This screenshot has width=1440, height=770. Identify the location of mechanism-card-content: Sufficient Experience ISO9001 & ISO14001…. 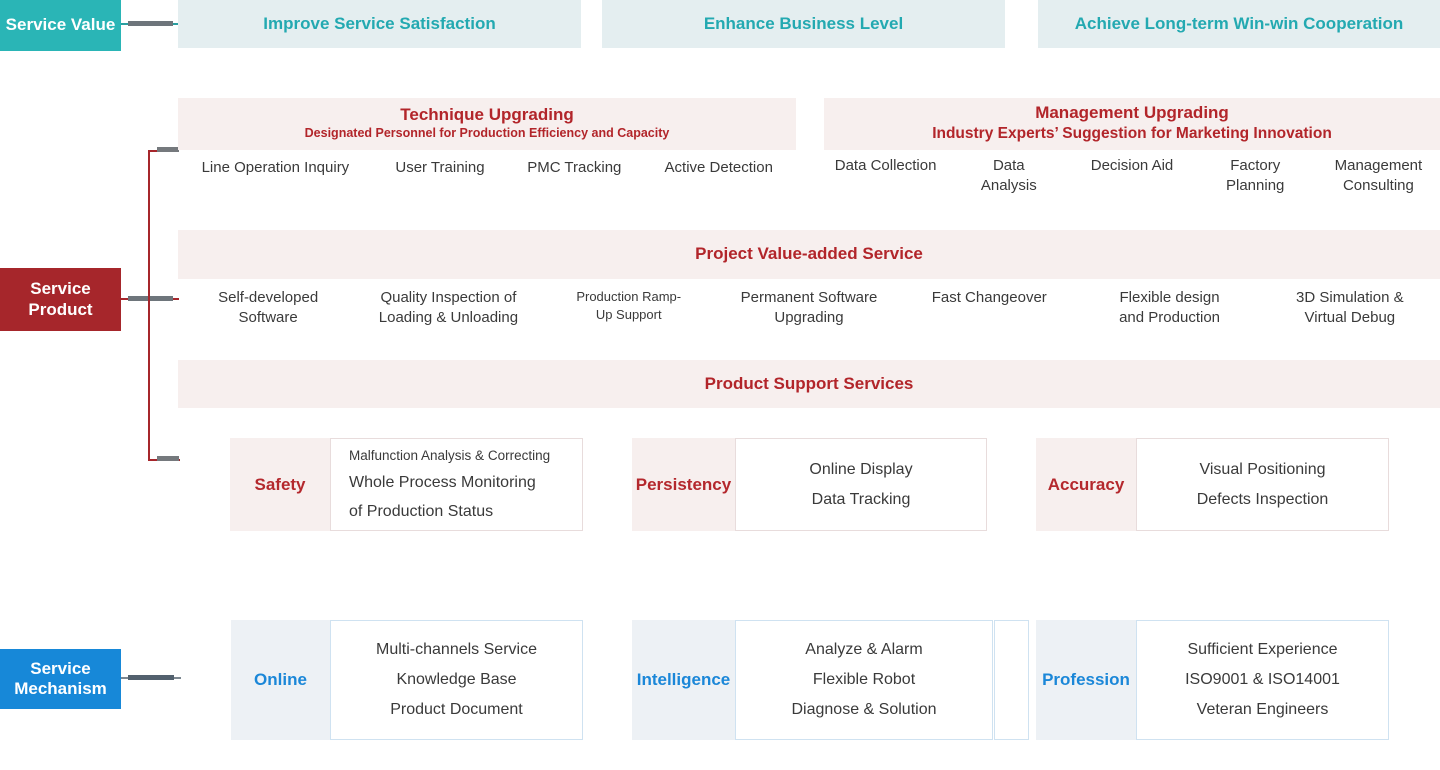
(1262, 680).